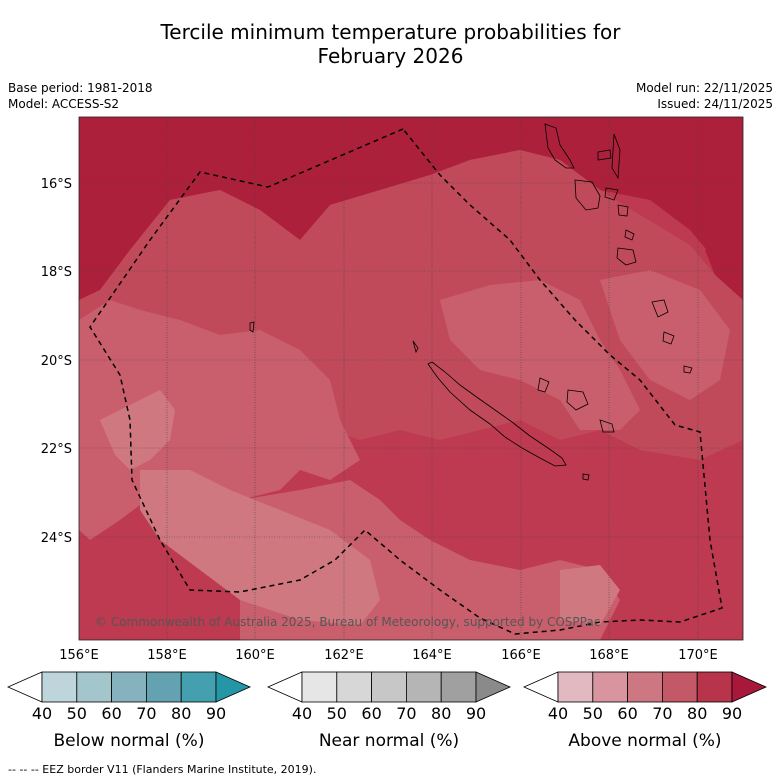 The width and height of the screenshot is (781, 781). I want to click on lat-label-22s: 22°S, so click(56, 449).